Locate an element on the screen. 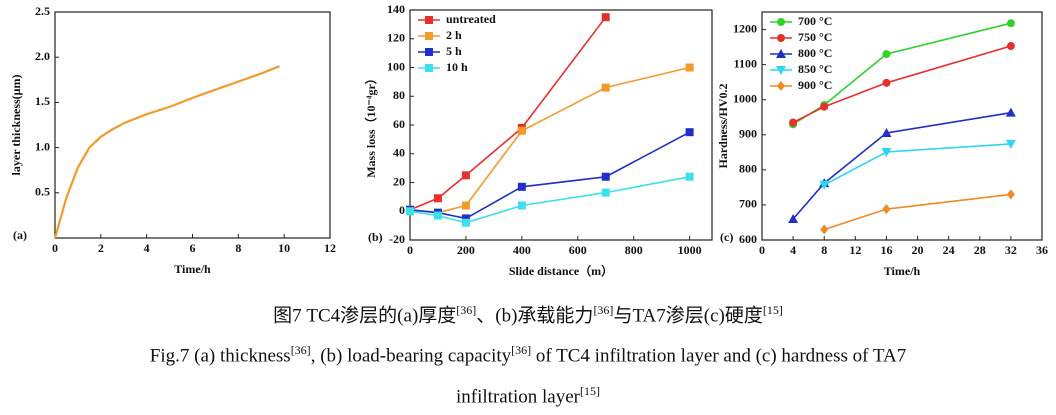 The height and width of the screenshot is (415, 1056). y-tick-label: 1000 is located at coordinates (745, 98).